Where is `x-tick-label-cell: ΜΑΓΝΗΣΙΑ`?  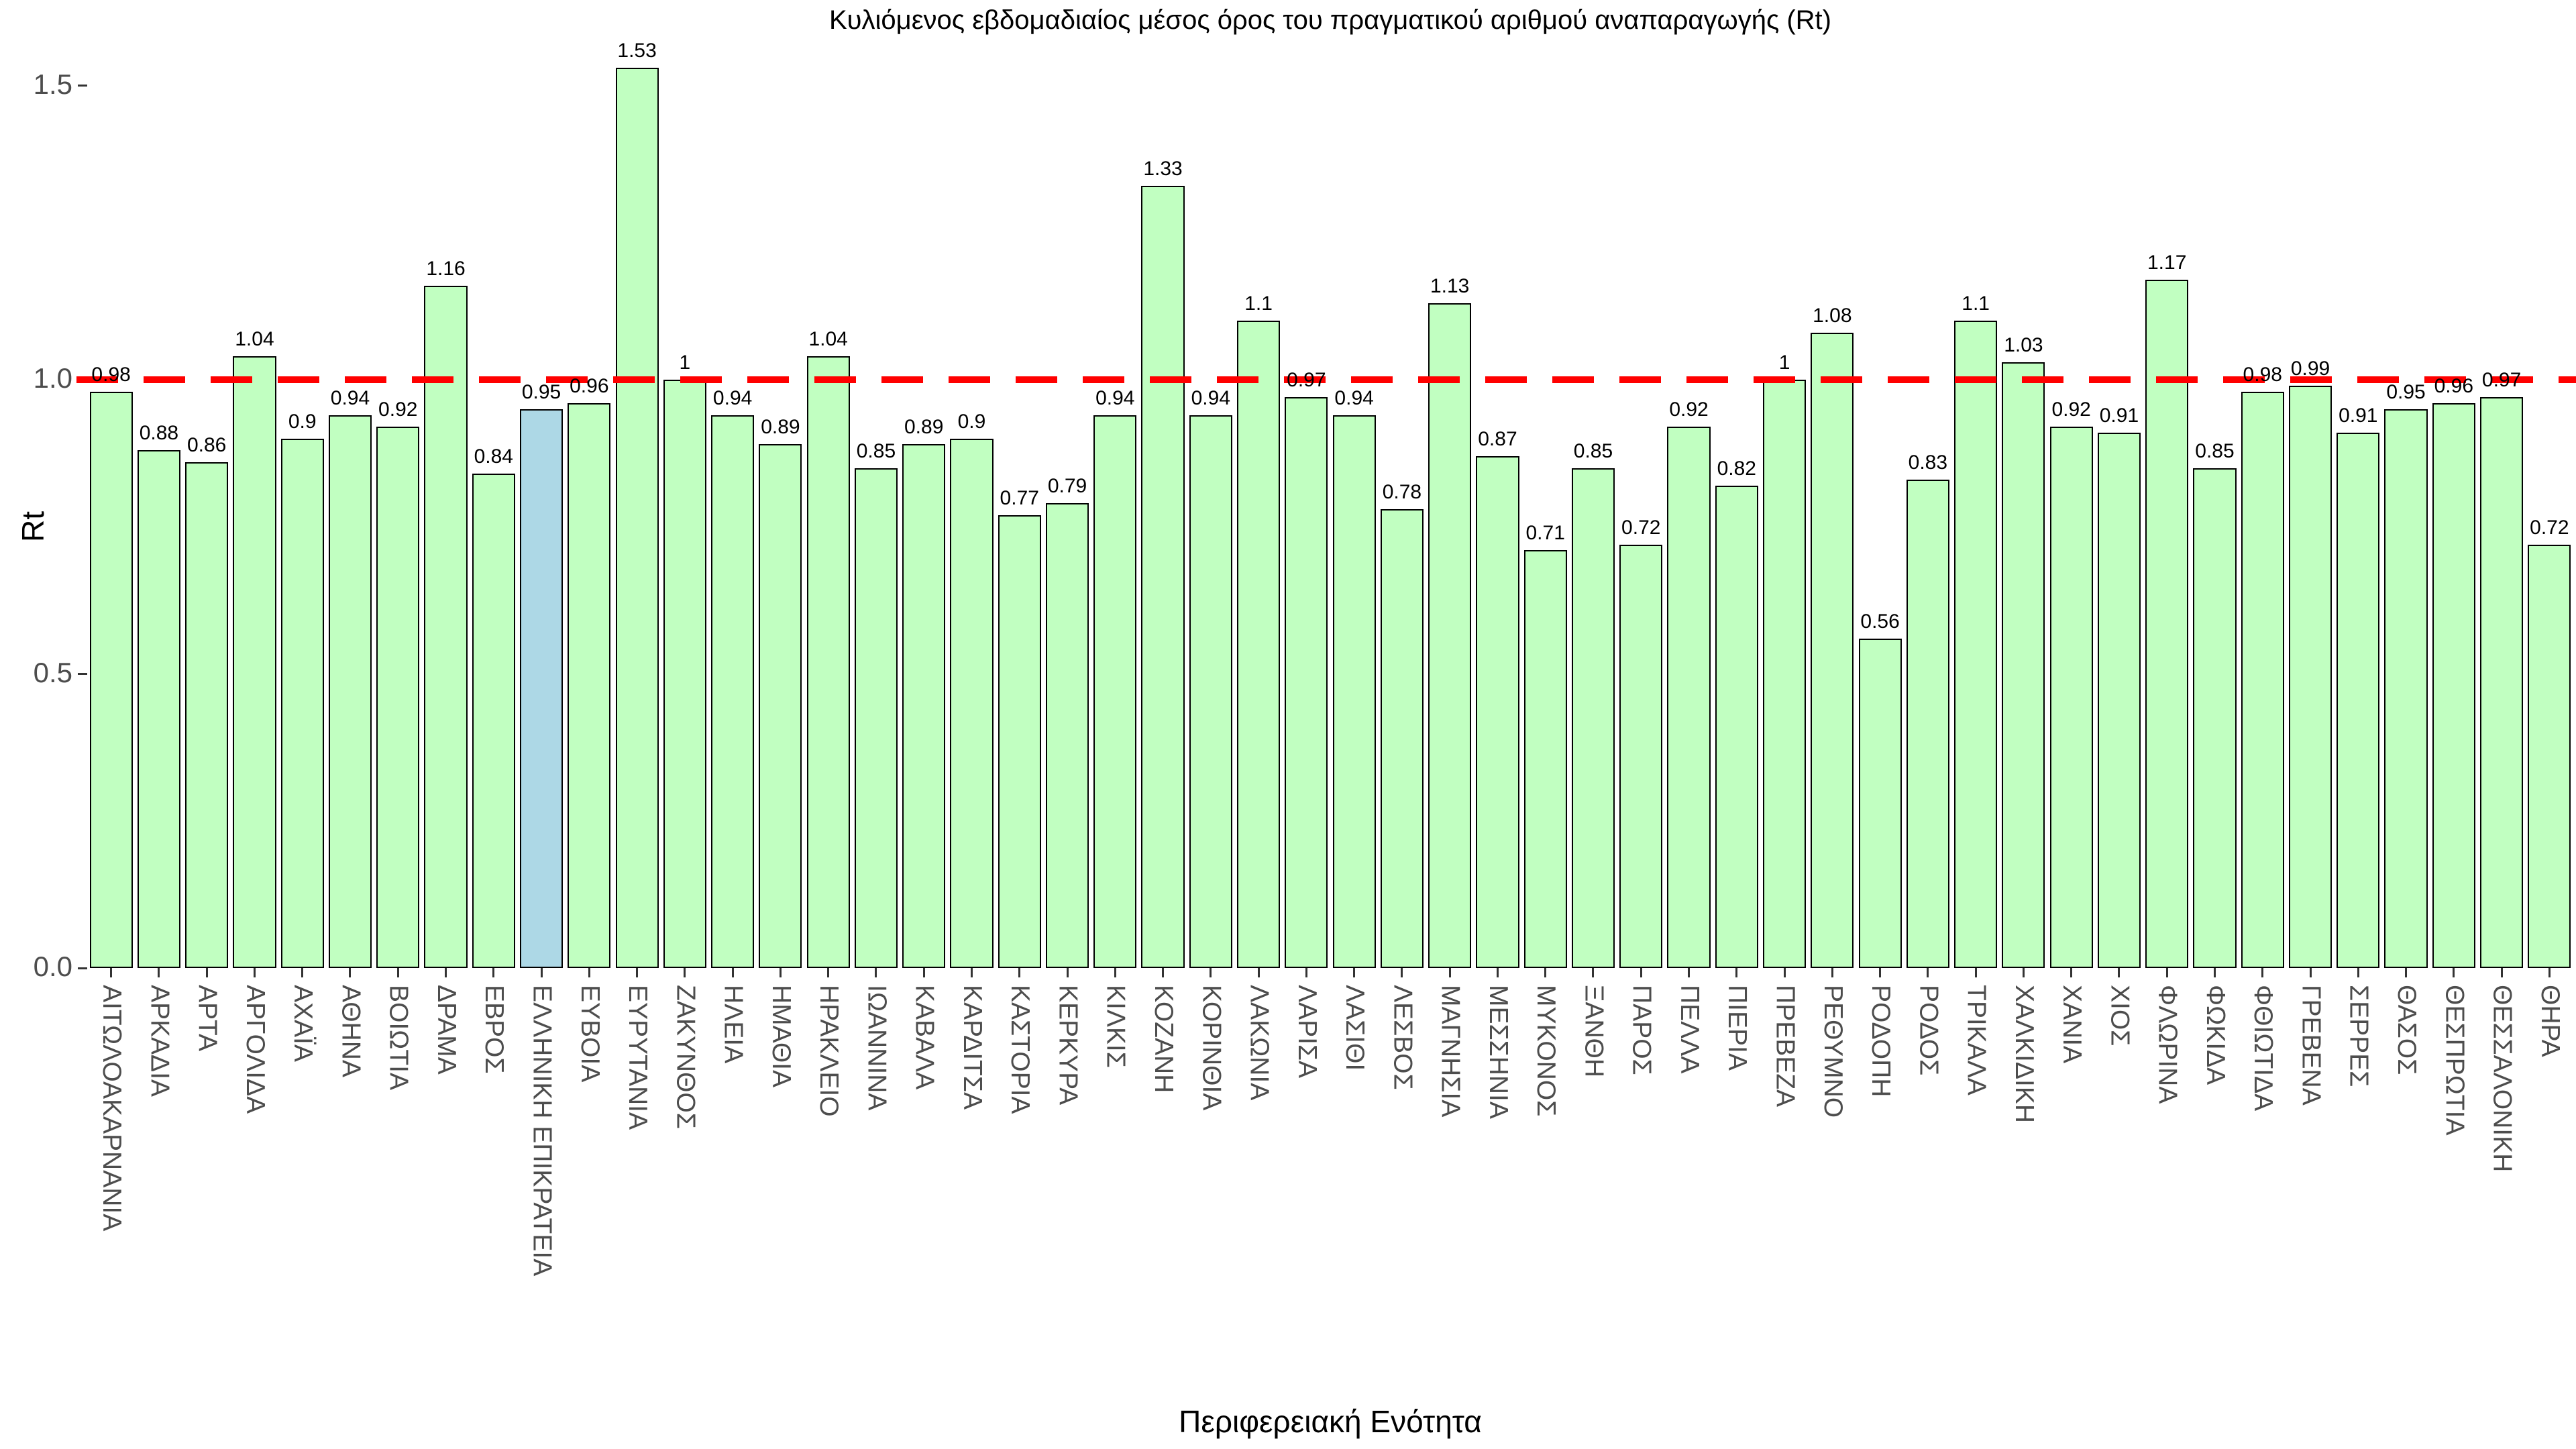
x-tick-label-cell: ΜΑΓΝΗΣΙΑ is located at coordinates (1450, 1199).